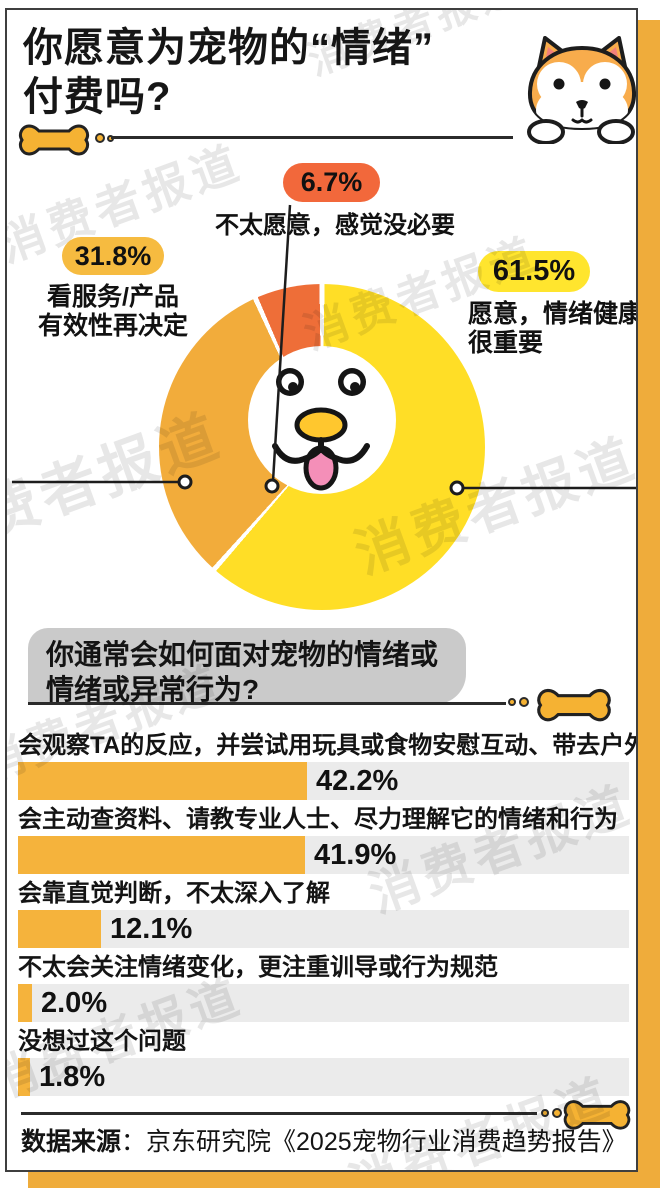 The height and width of the screenshot is (1188, 660). I want to click on pie-badge-31.8: 31.8%, so click(113, 256).